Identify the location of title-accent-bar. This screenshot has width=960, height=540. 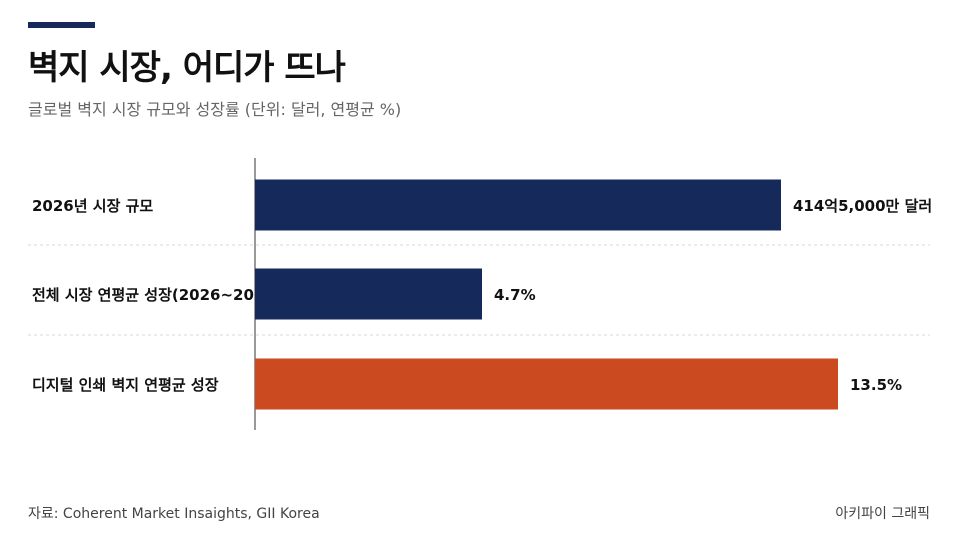
(61, 25).